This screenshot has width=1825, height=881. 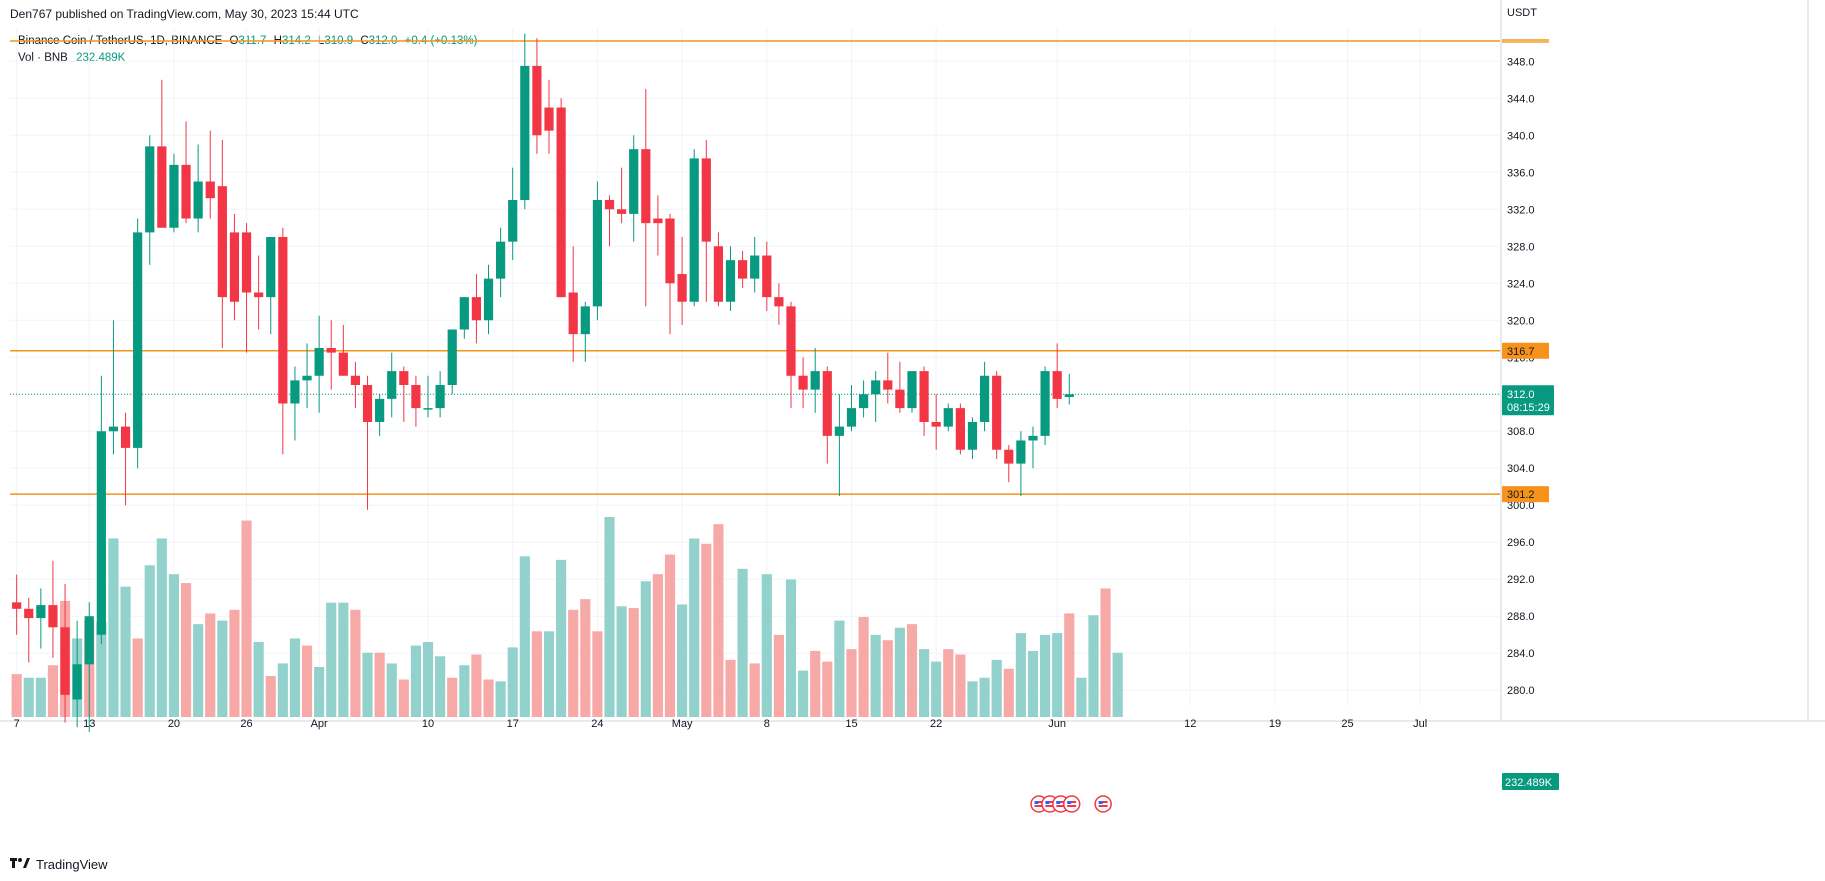 I want to click on level-top-marker, so click(x=1525, y=40).